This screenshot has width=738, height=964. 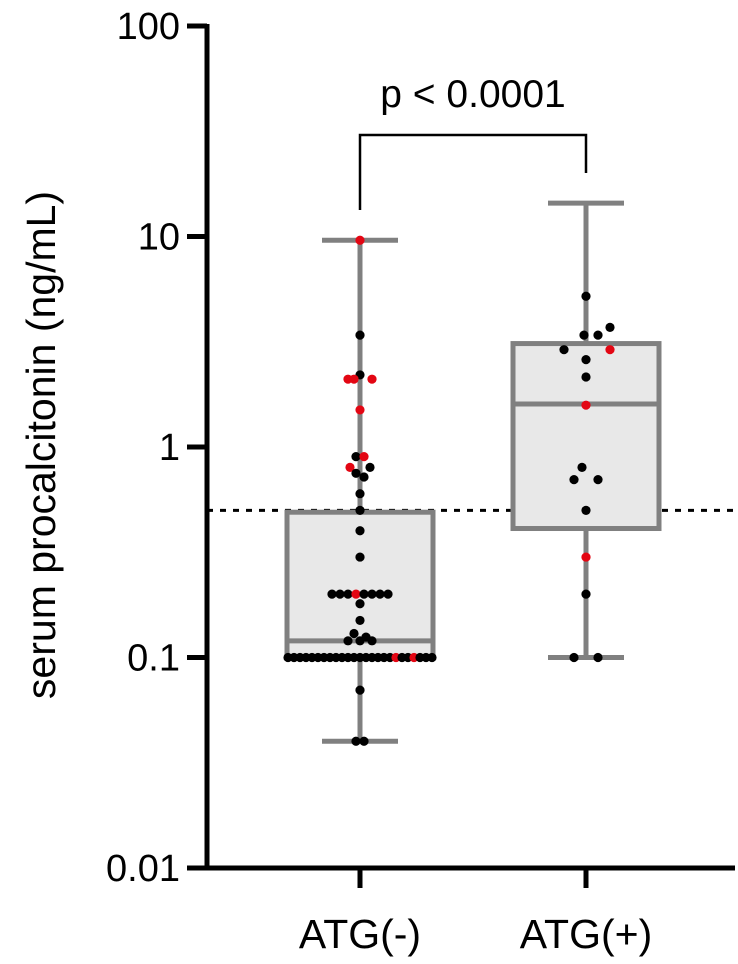 What do you see at coordinates (586, 934) in the screenshot?
I see `x-category-label: ATG(+)` at bounding box center [586, 934].